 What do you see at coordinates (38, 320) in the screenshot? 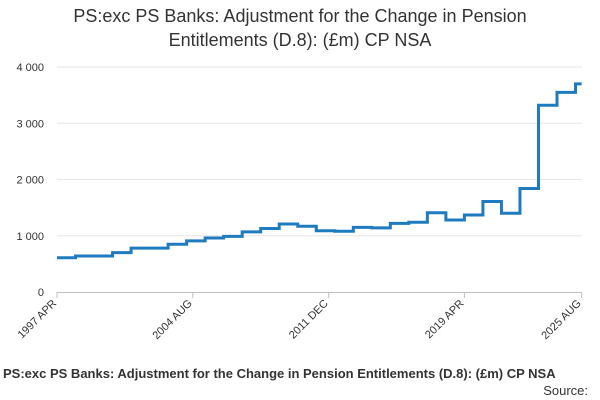
I see `x-tick-label-0: 1997 APR` at bounding box center [38, 320].